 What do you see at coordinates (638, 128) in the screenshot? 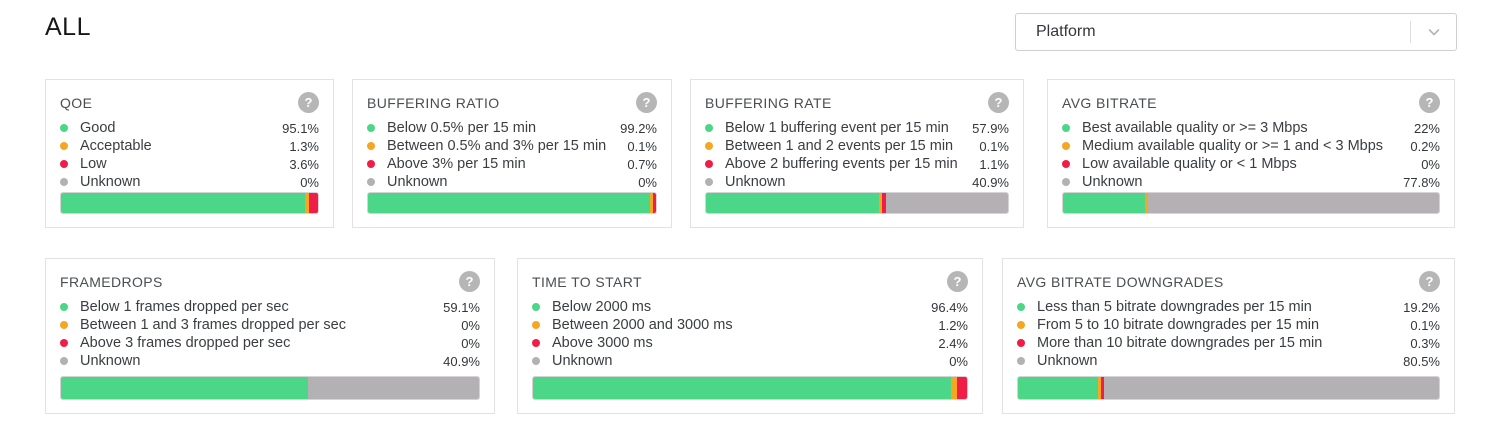
I see `legend-value: 99.2%` at bounding box center [638, 128].